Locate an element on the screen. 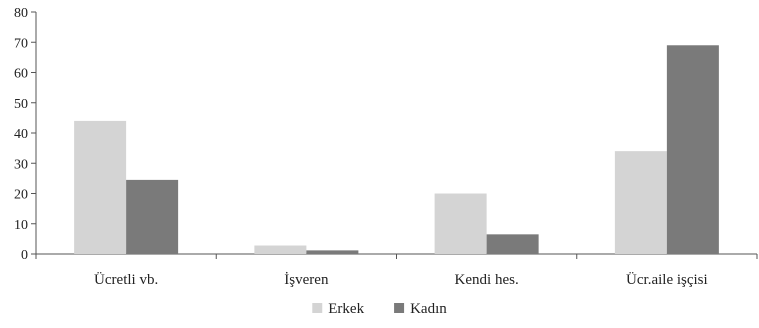 This screenshot has height=328, width=759. x-category-label: Ücretli vb. is located at coordinates (126, 279).